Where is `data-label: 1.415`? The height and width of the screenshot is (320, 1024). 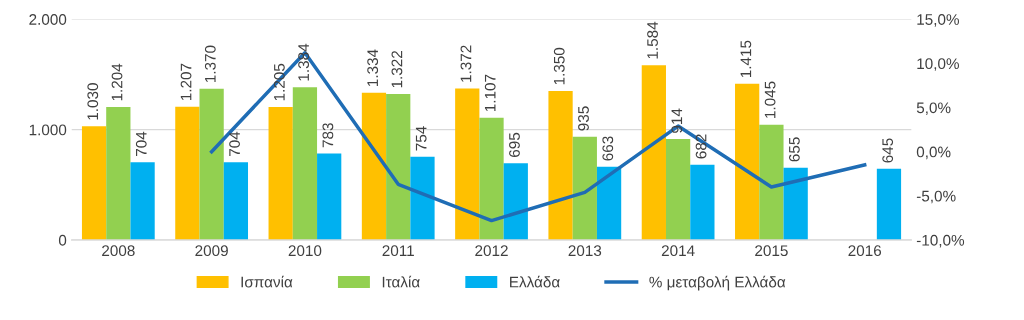
data-label: 1.415 is located at coordinates (746, 59).